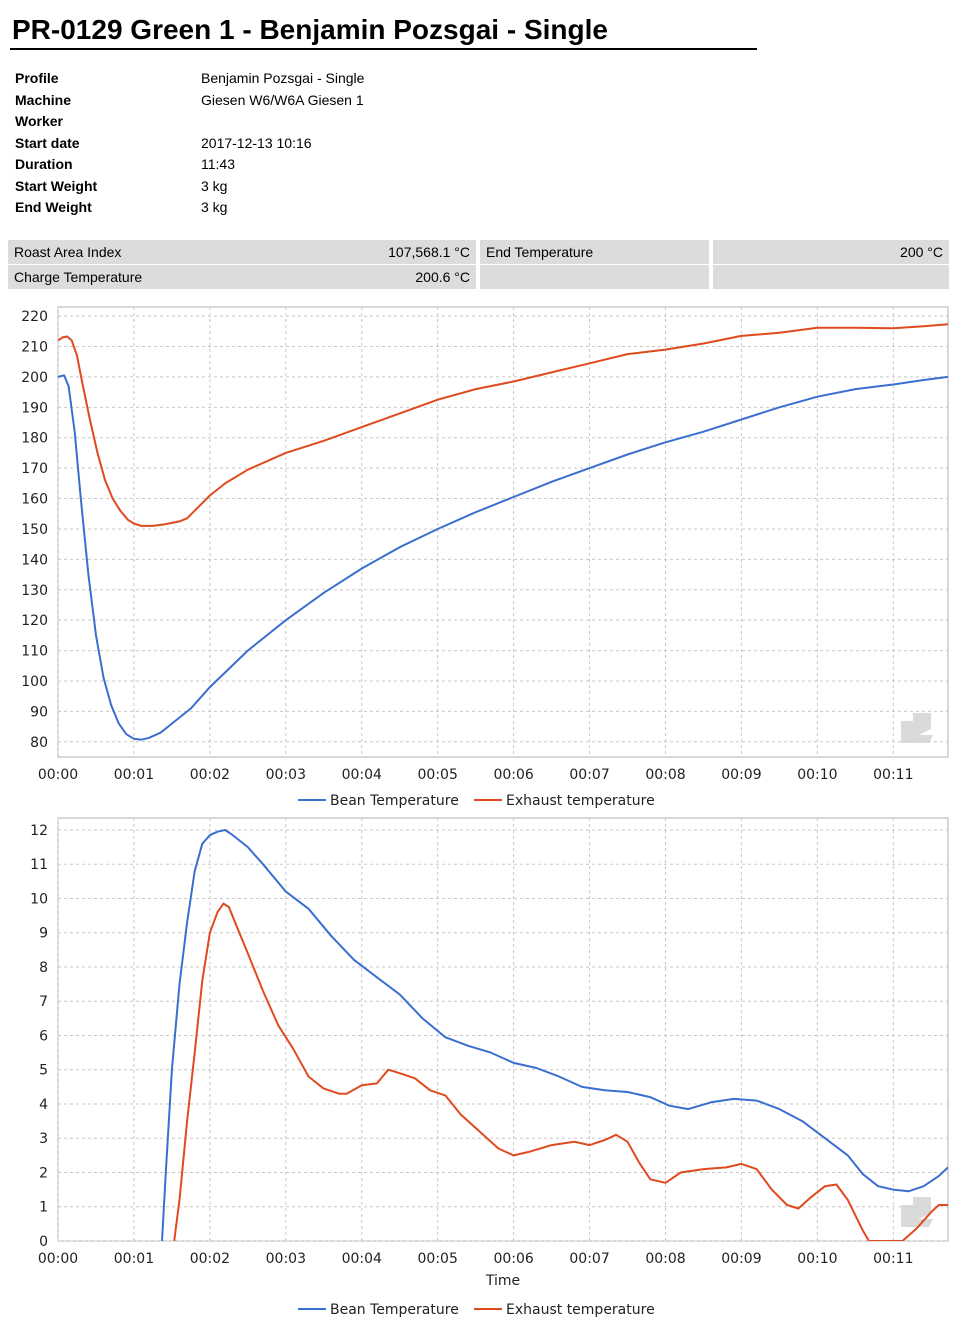 This screenshot has width=964, height=1325. I want to click on x-axis-label: Time, so click(502, 1281).